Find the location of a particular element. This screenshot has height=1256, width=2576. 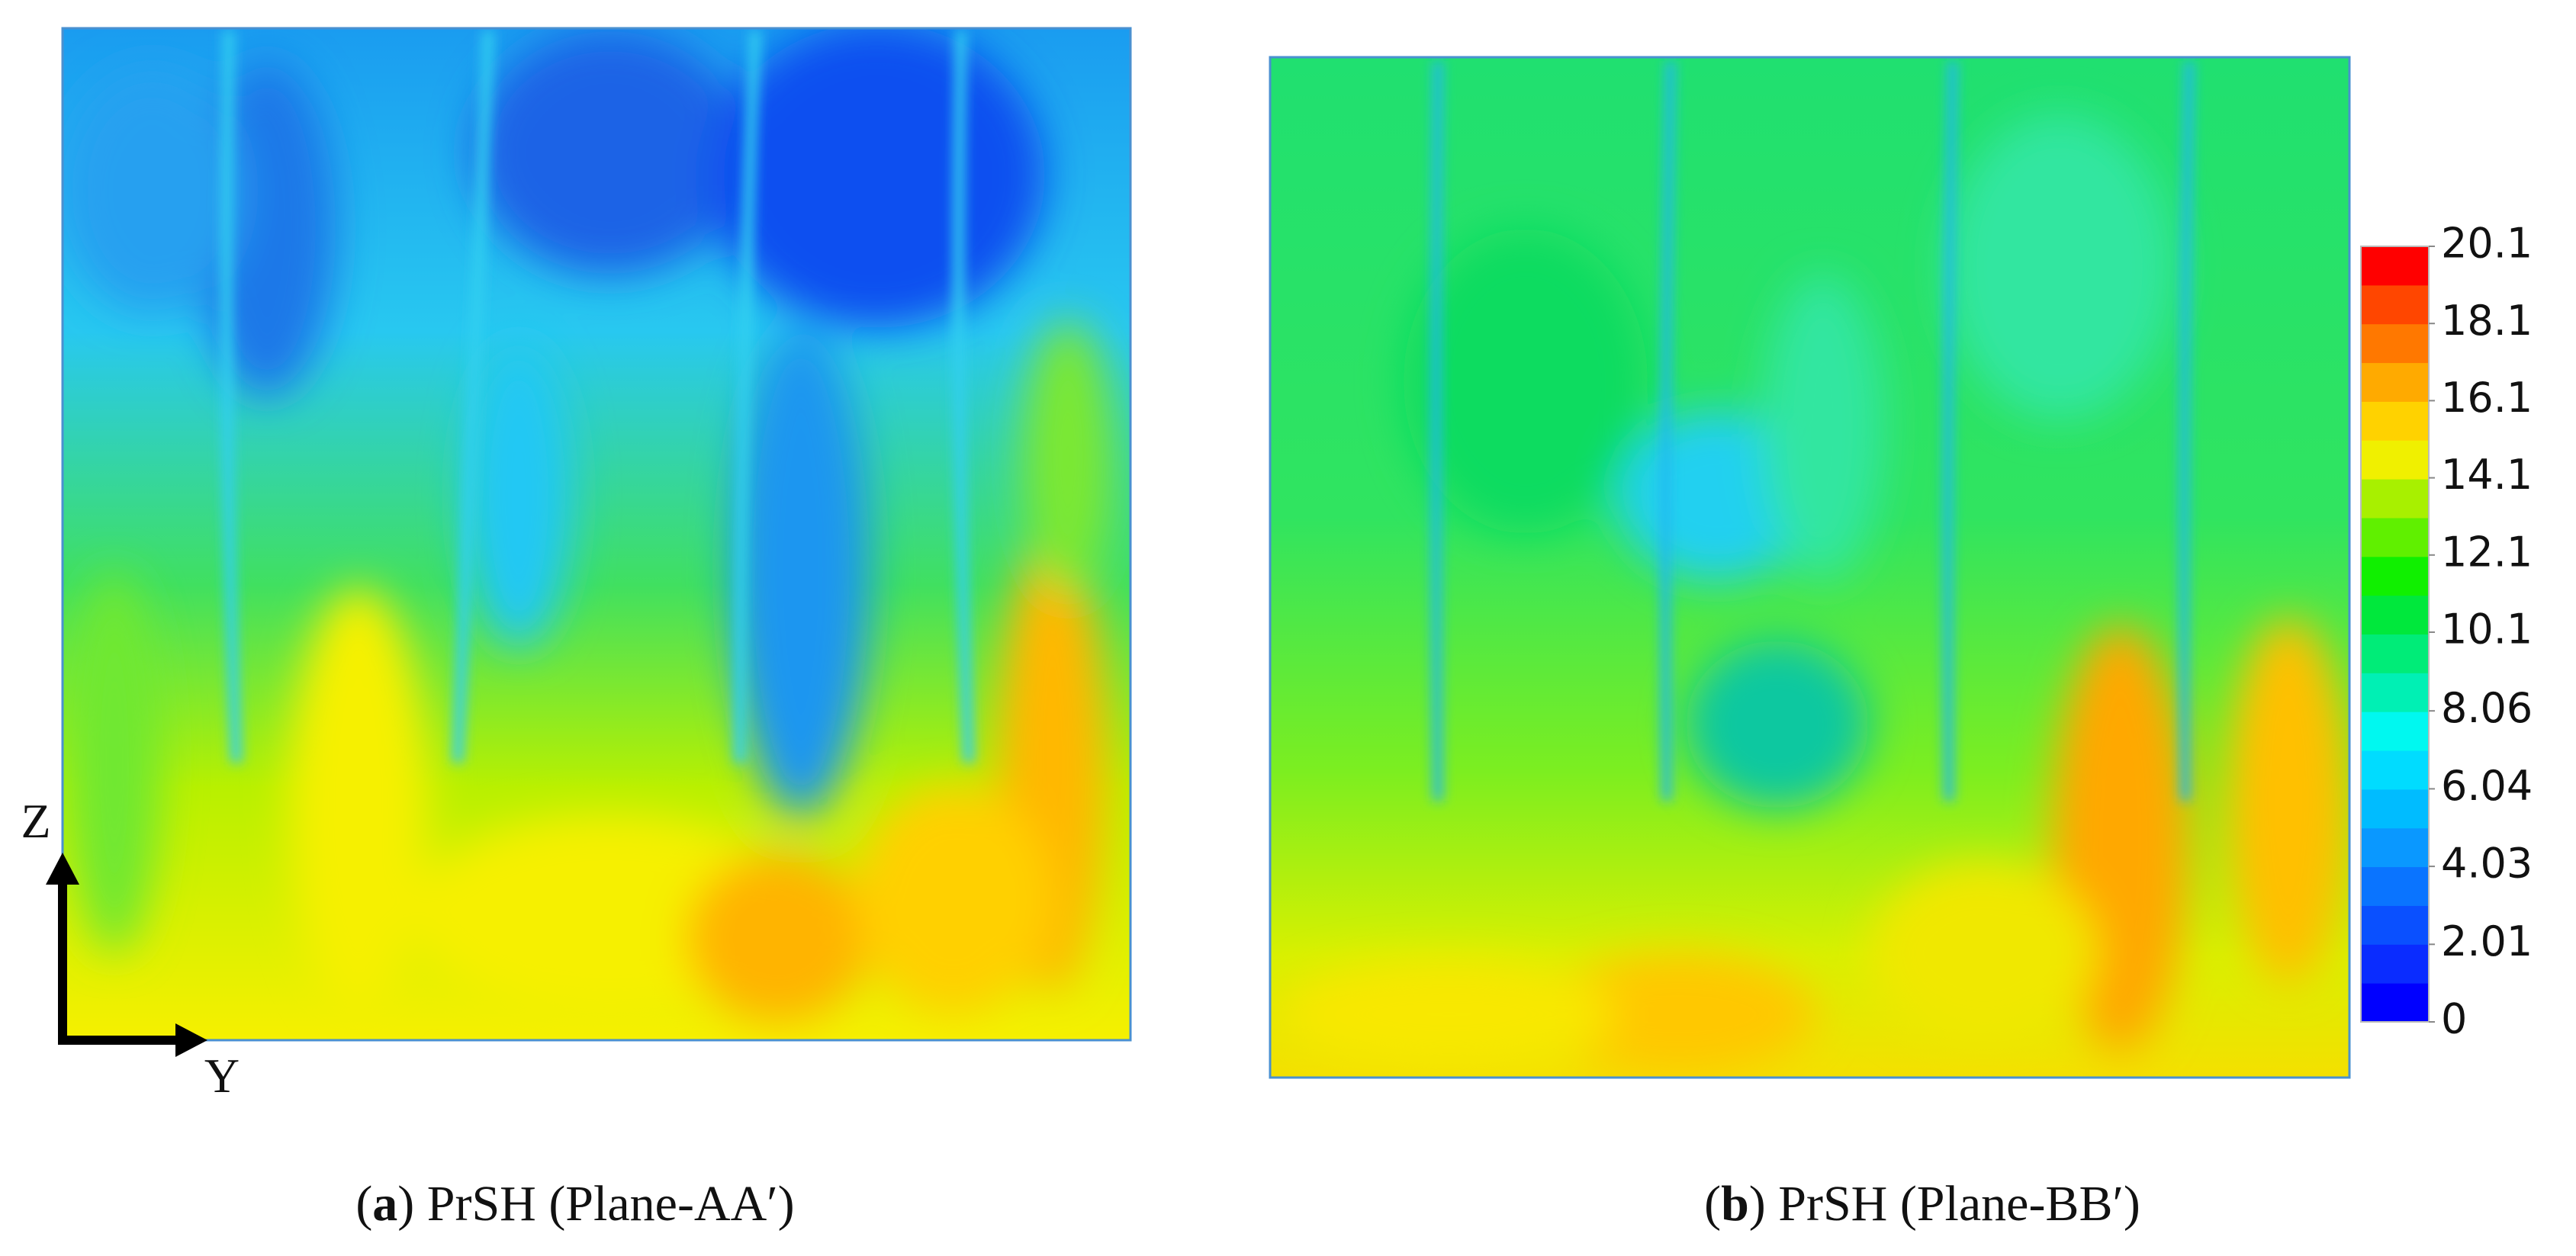

caption-text: ) PrSH (Plane-AA′) is located at coordinates (595, 1204).